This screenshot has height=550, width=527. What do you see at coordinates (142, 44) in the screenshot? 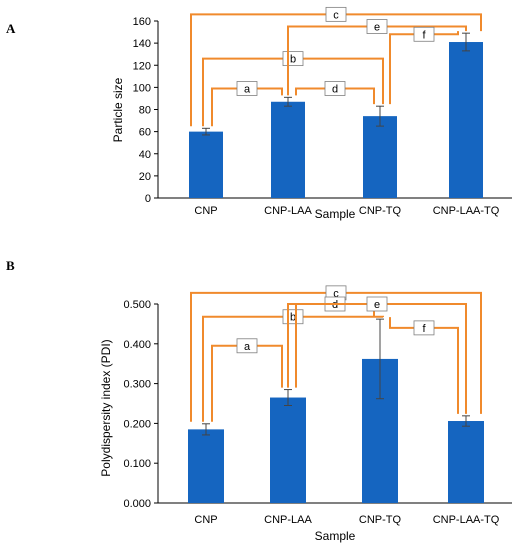
I see `y-tick-label: 140` at bounding box center [142, 44].